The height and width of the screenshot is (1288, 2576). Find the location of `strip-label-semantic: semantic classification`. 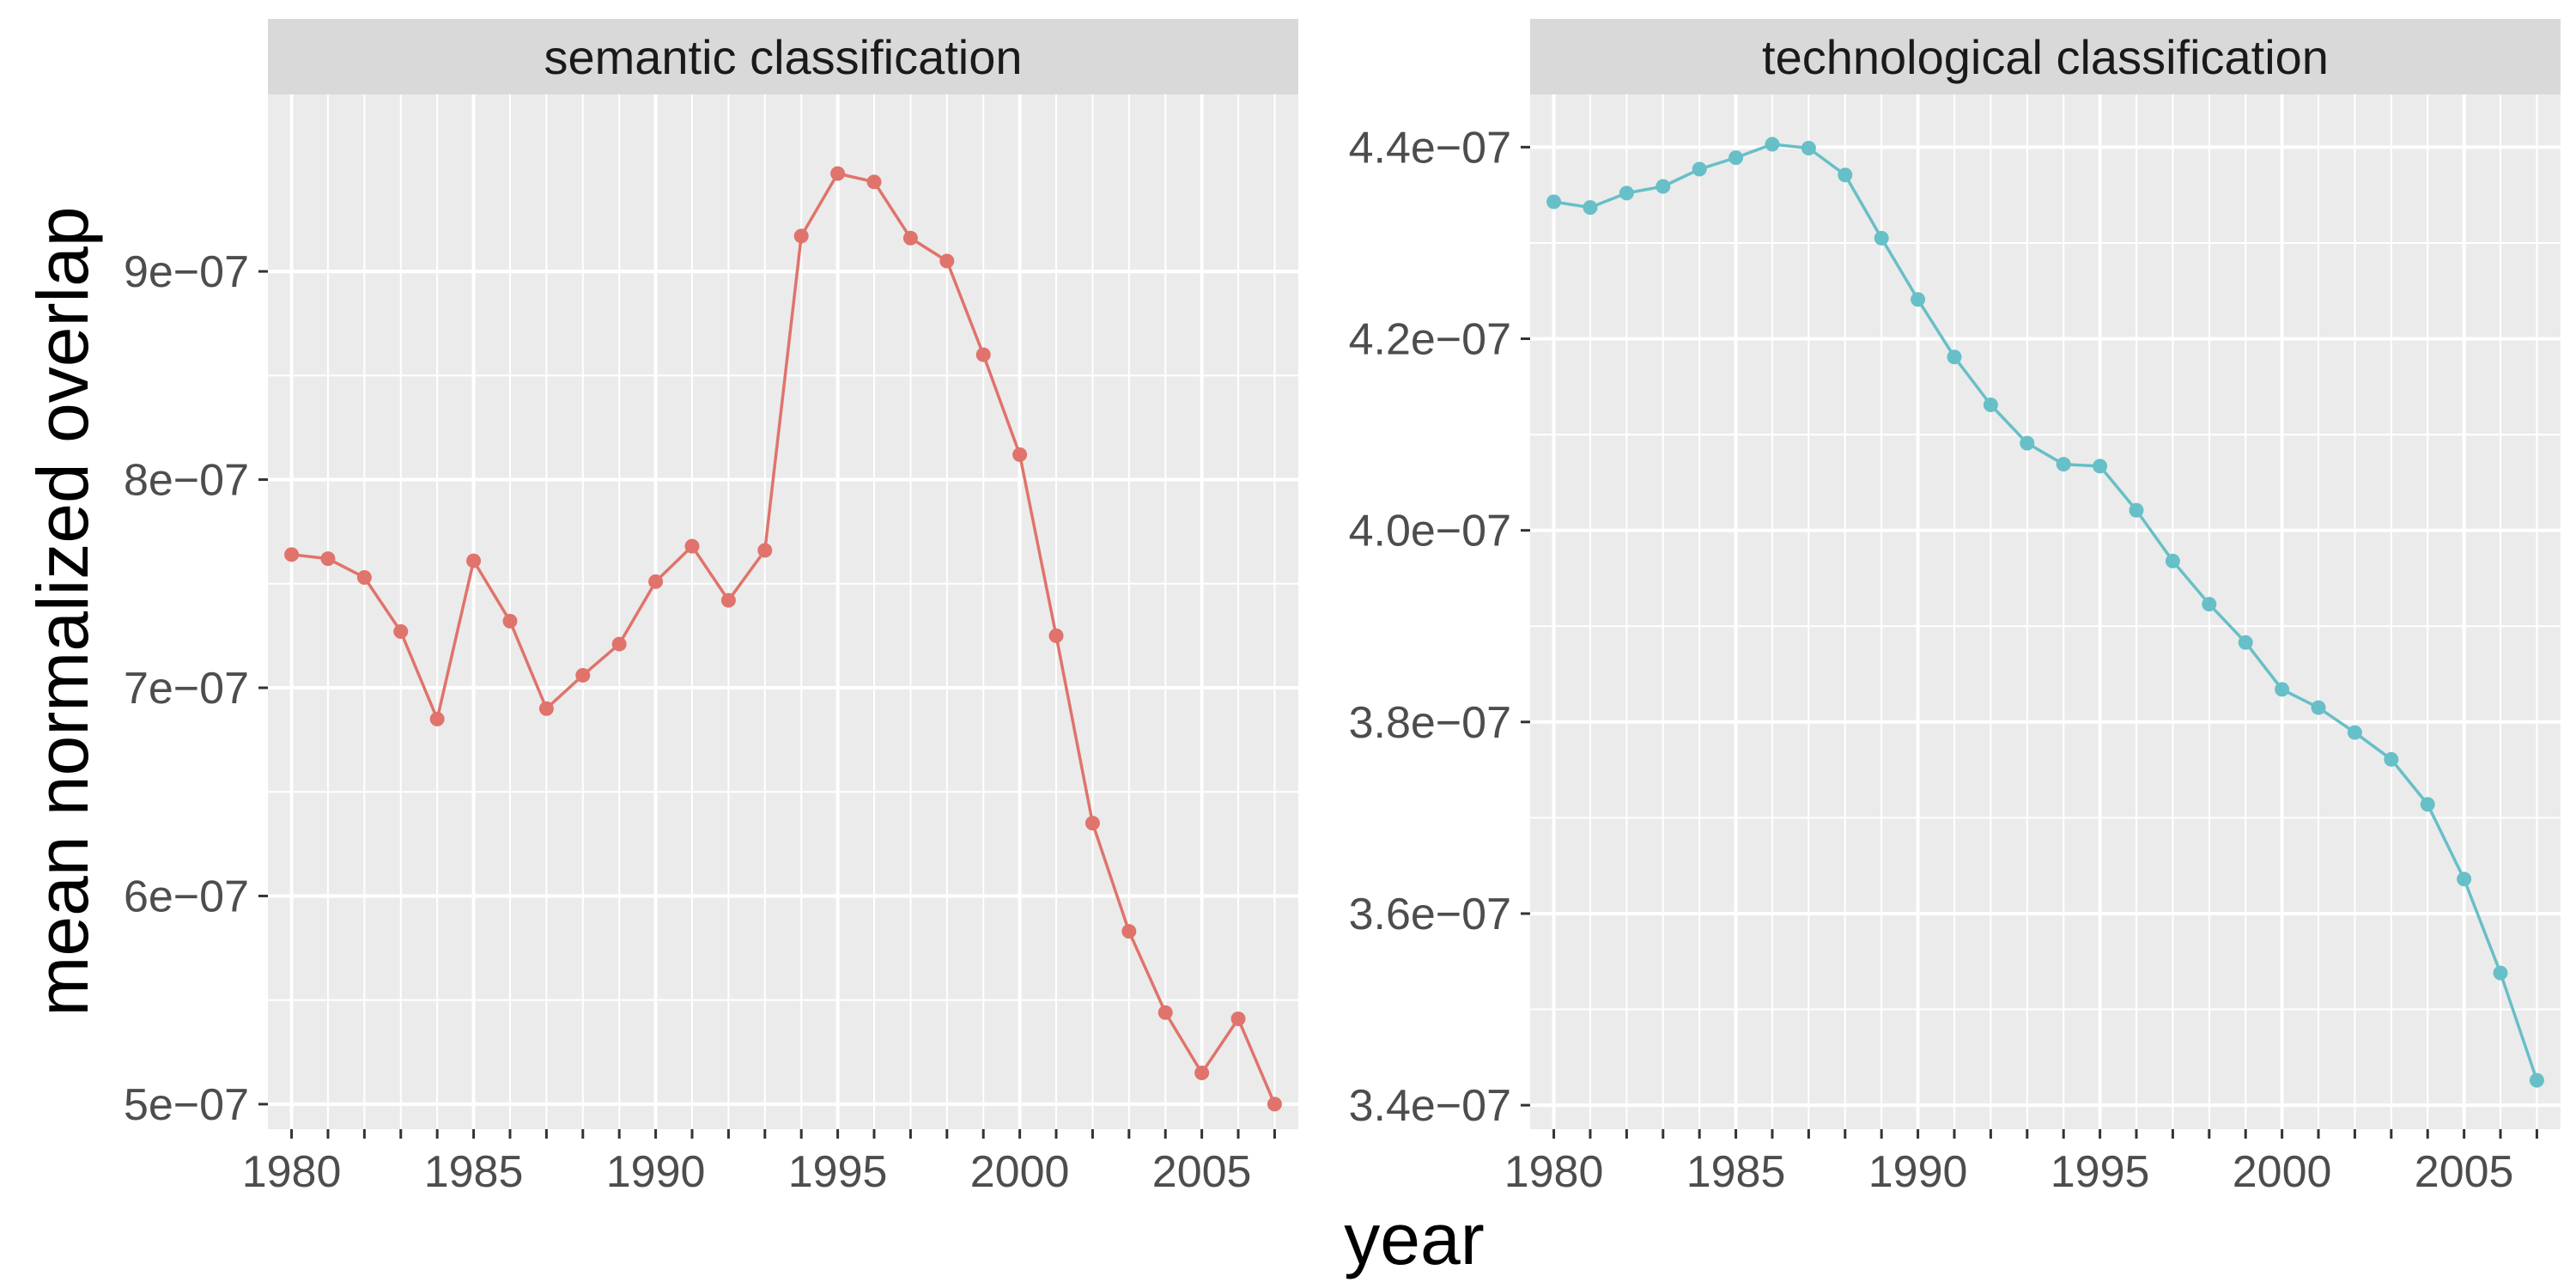

strip-label-semantic: semantic classification is located at coordinates (783, 57).